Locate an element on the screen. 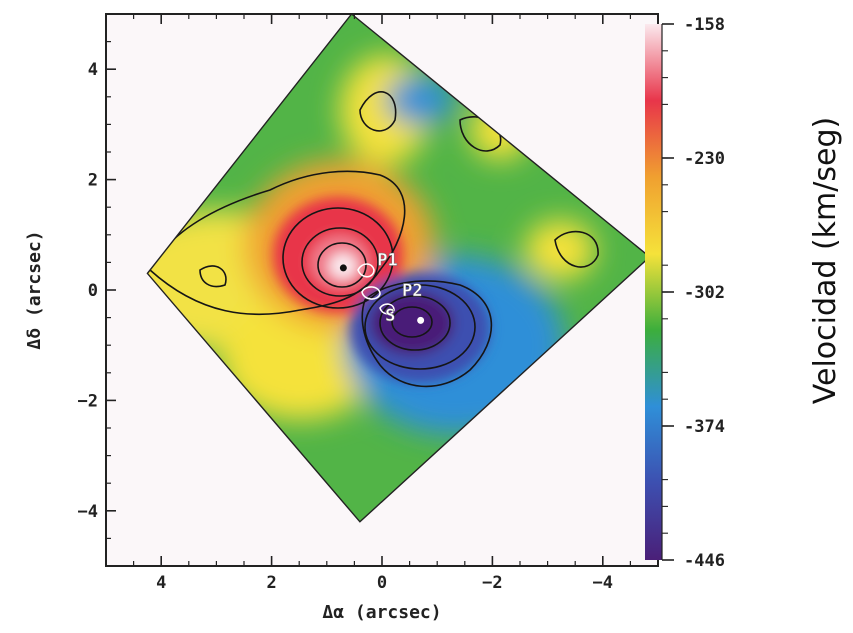  feature-label: P1 is located at coordinates (387, 261).